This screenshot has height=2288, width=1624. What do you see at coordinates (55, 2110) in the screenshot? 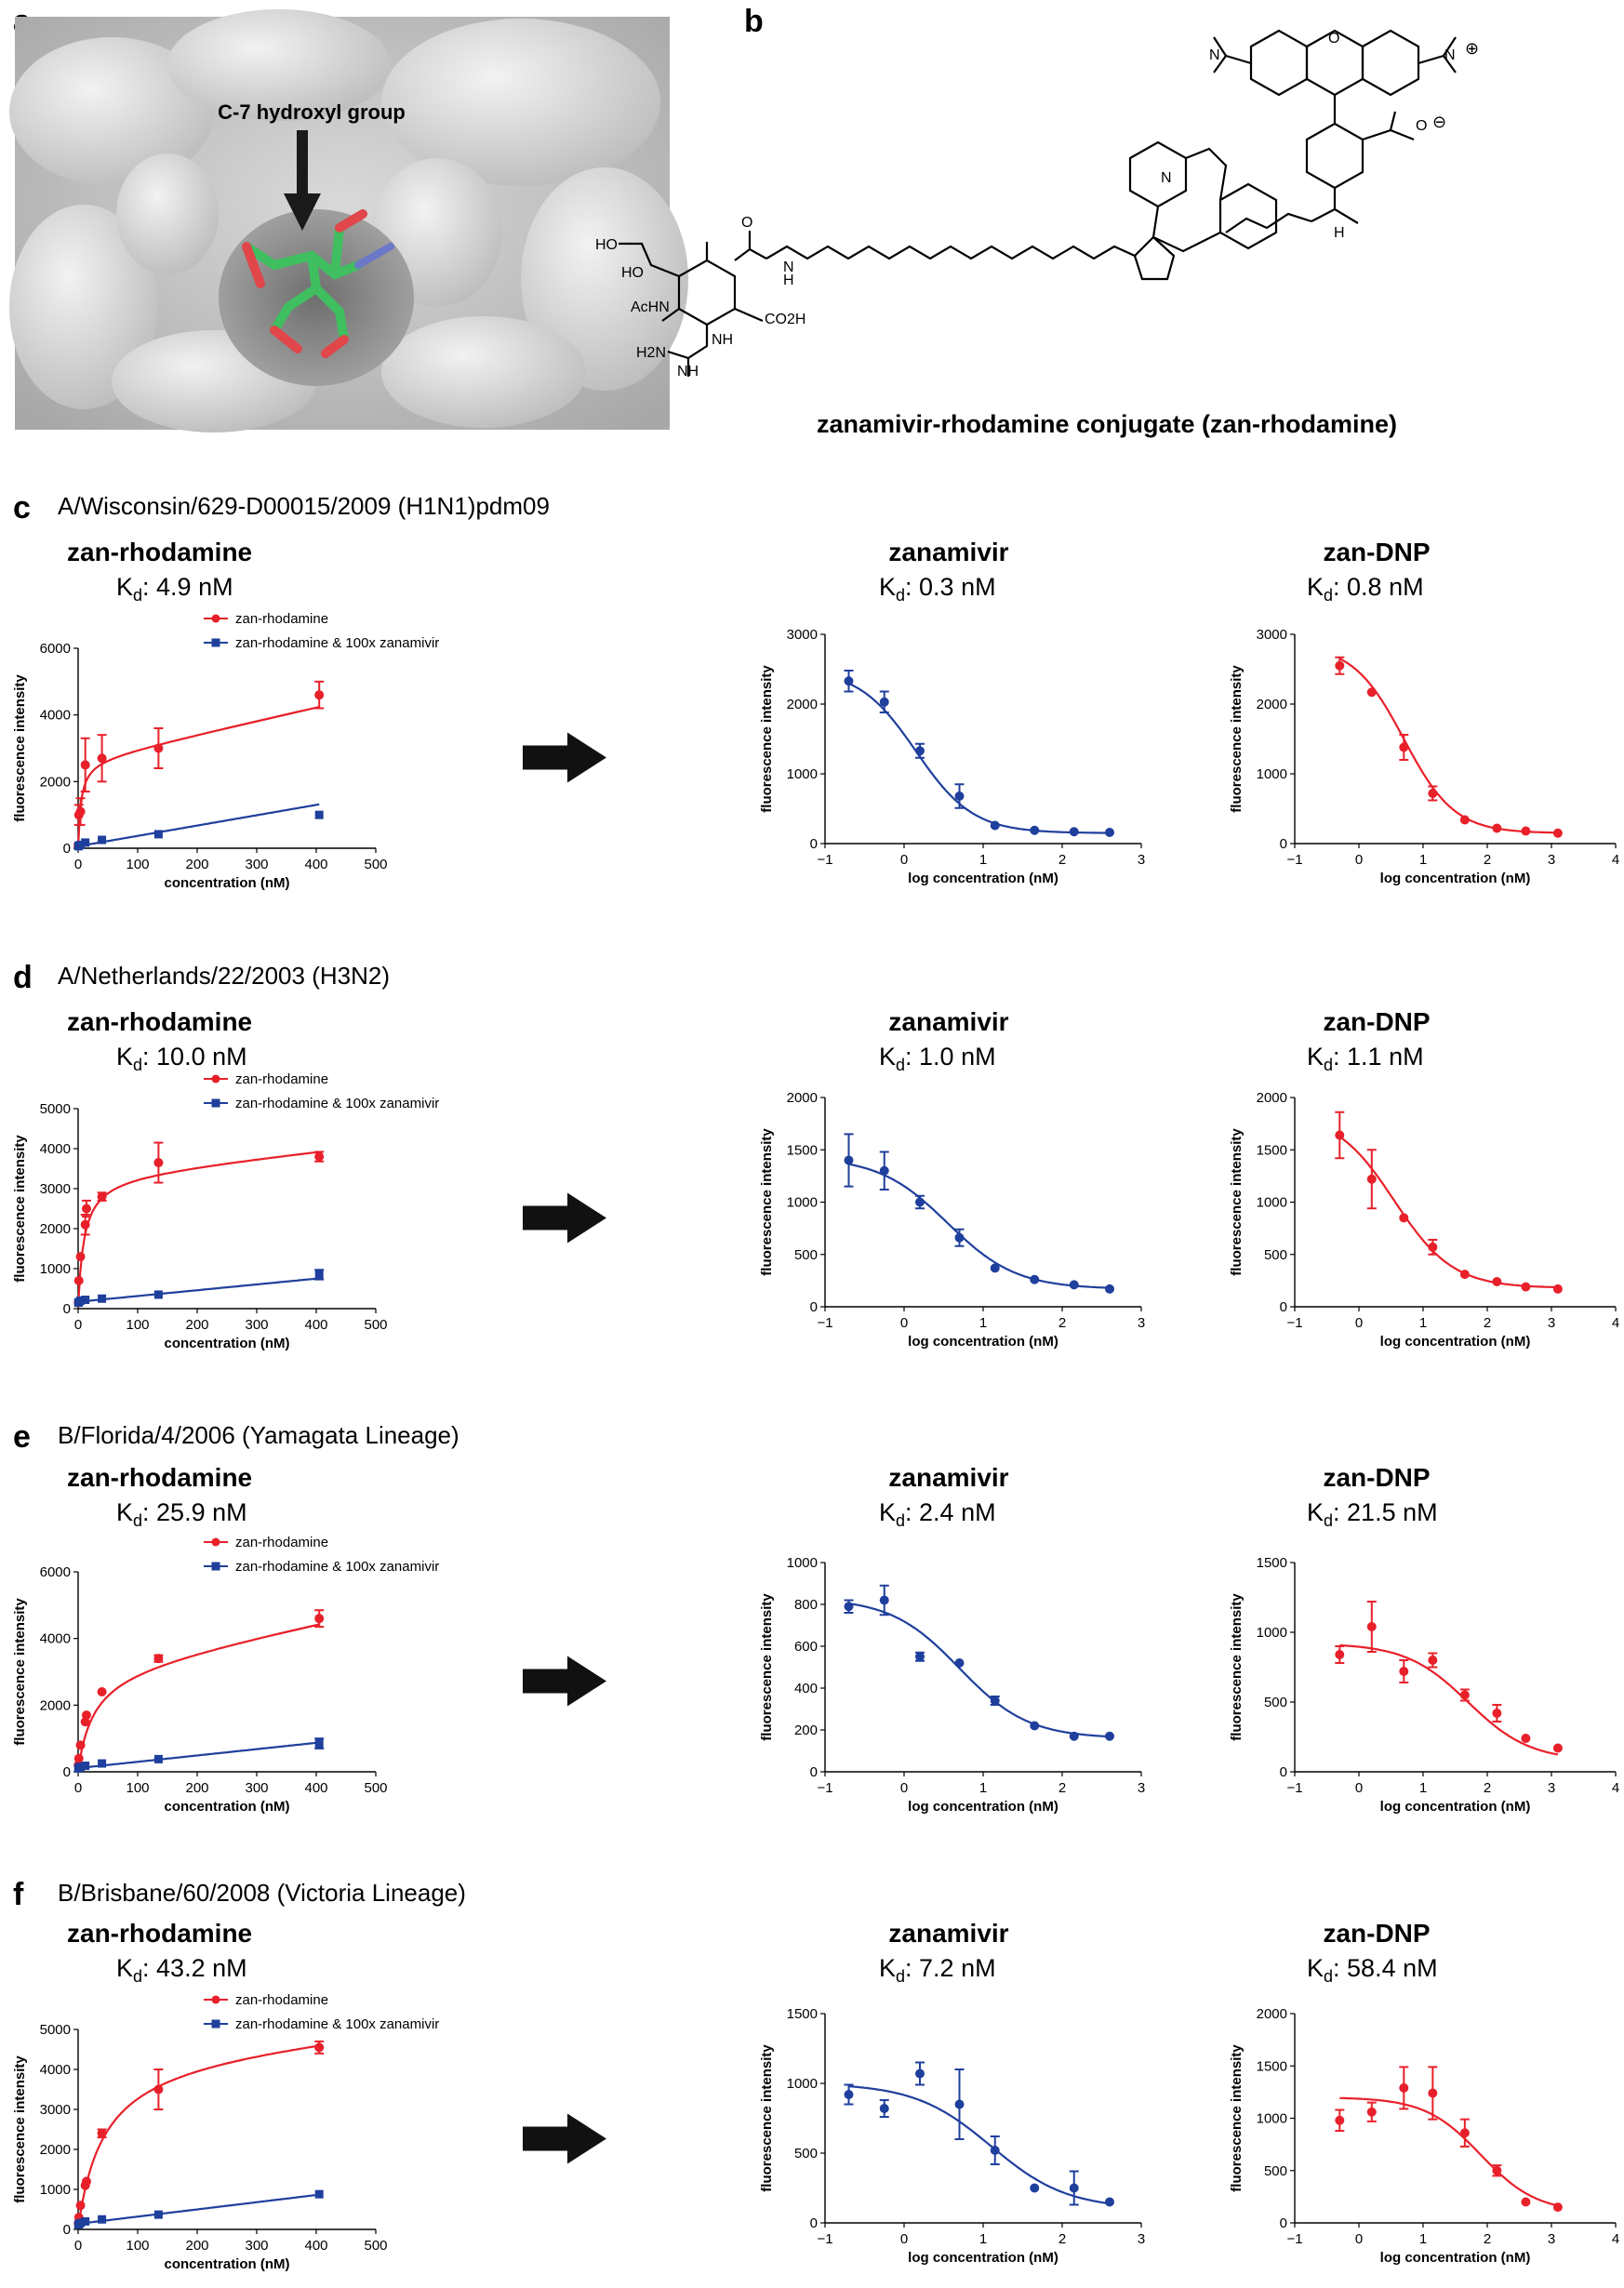
I see `y-tick-label: 3000` at bounding box center [55, 2110].